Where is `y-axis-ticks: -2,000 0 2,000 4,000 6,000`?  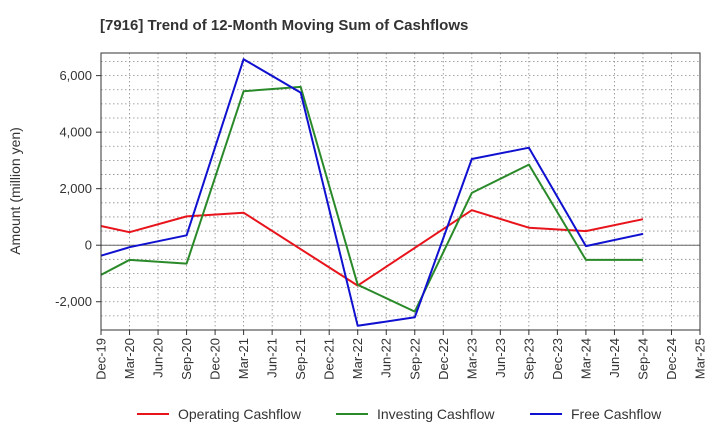
y-axis-ticks: -2,000 0 2,000 4,000 6,000 is located at coordinates (78, 188).